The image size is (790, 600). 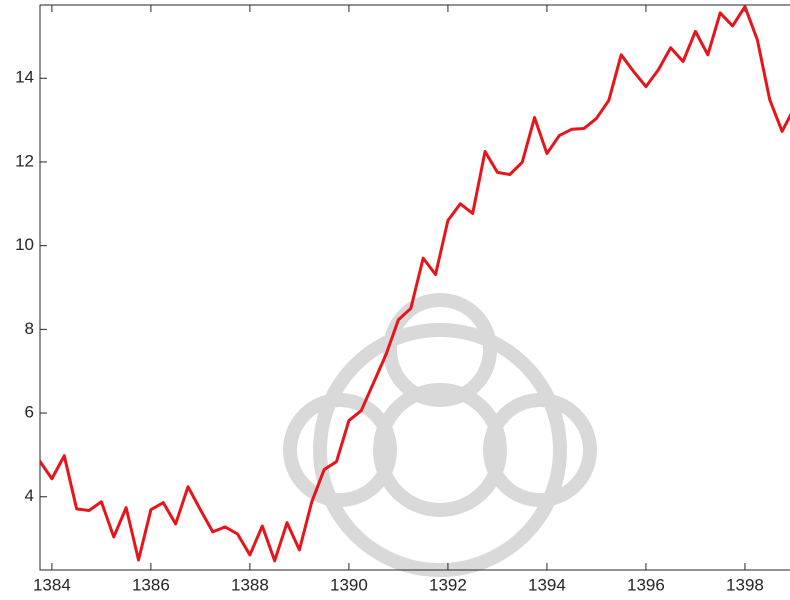 What do you see at coordinates (547, 584) in the screenshot?
I see `x-tick-label: 1394` at bounding box center [547, 584].